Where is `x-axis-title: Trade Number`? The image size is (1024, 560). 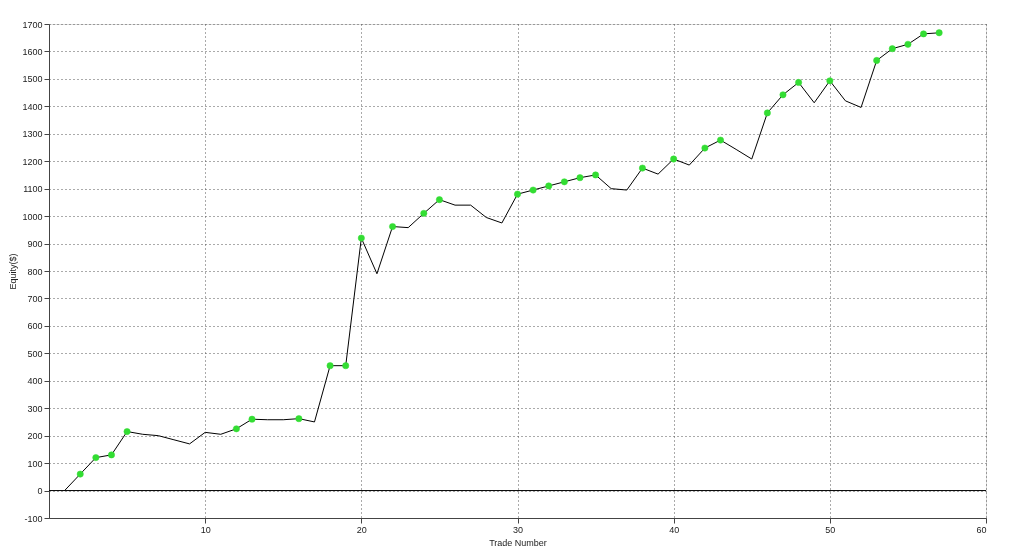
x-axis-title: Trade Number is located at coordinates (518, 542).